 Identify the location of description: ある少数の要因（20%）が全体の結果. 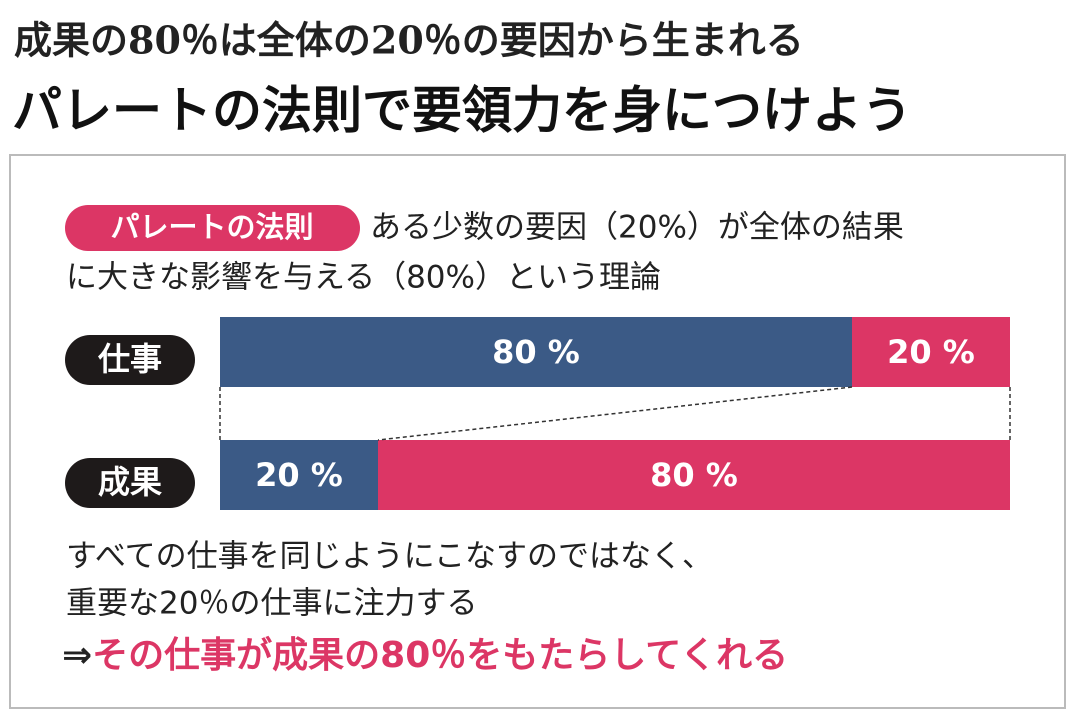
(637, 228).